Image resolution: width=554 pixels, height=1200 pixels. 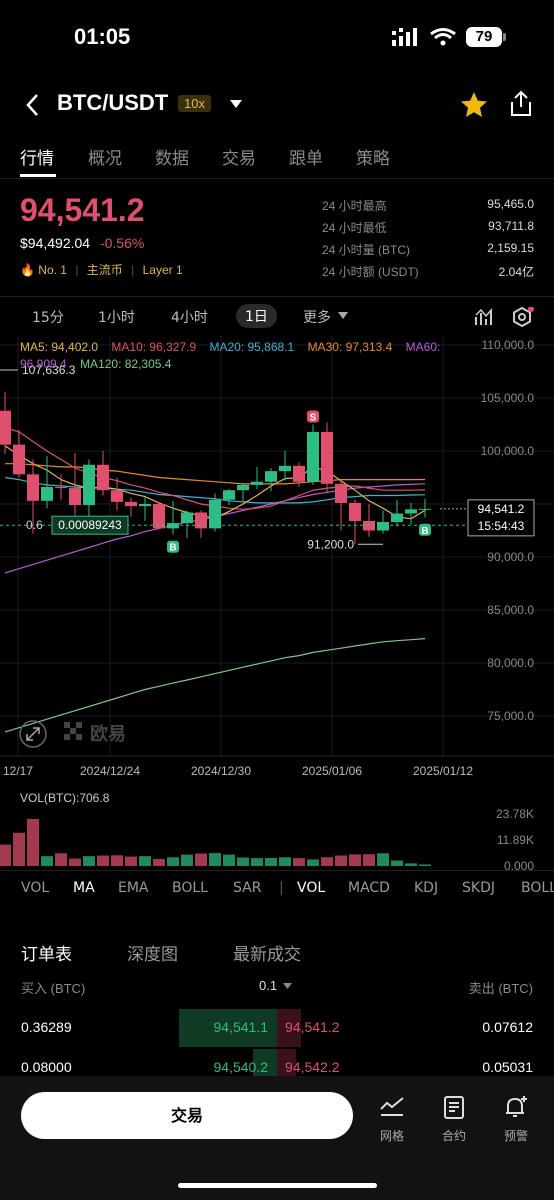 I want to click on trade-button: 交易, so click(x=187, y=1115).